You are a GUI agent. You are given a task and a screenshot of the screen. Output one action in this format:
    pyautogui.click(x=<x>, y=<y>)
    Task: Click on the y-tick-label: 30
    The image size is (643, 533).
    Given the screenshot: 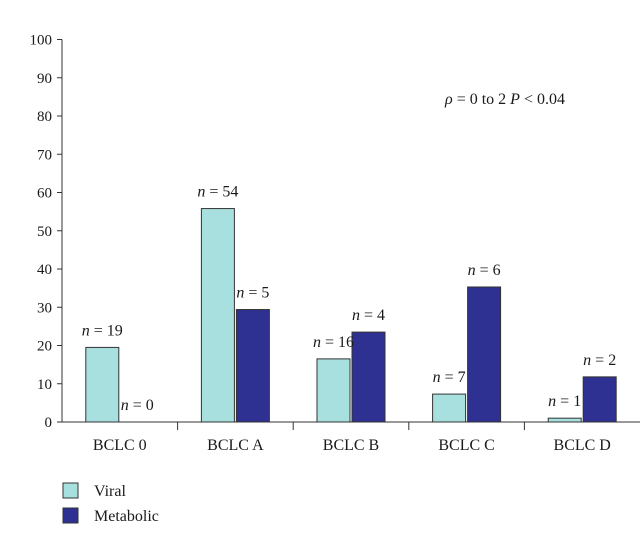 What is the action you would take?
    pyautogui.click(x=44, y=308)
    